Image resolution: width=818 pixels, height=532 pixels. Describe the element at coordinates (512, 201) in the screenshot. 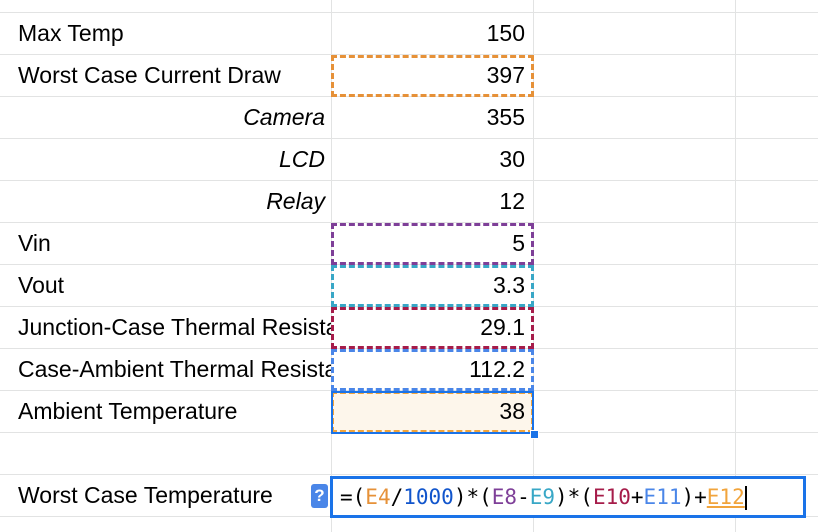

I see `cell-value-relay: 12` at that location.